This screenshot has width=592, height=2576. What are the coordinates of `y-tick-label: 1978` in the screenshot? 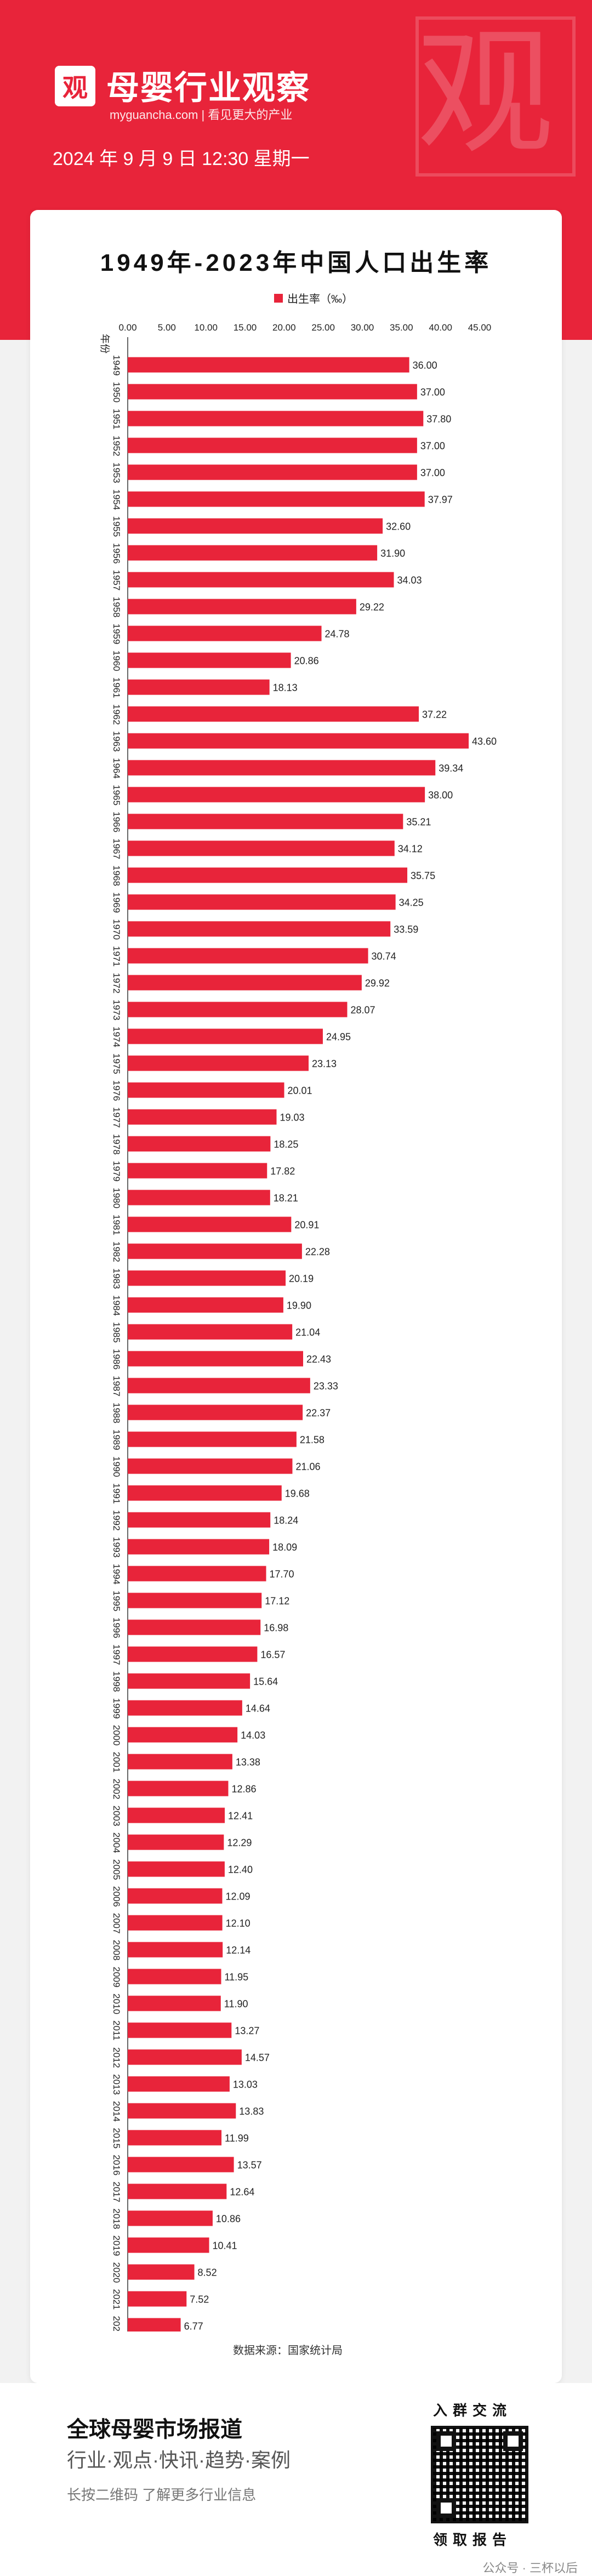 It's located at (116, 1144).